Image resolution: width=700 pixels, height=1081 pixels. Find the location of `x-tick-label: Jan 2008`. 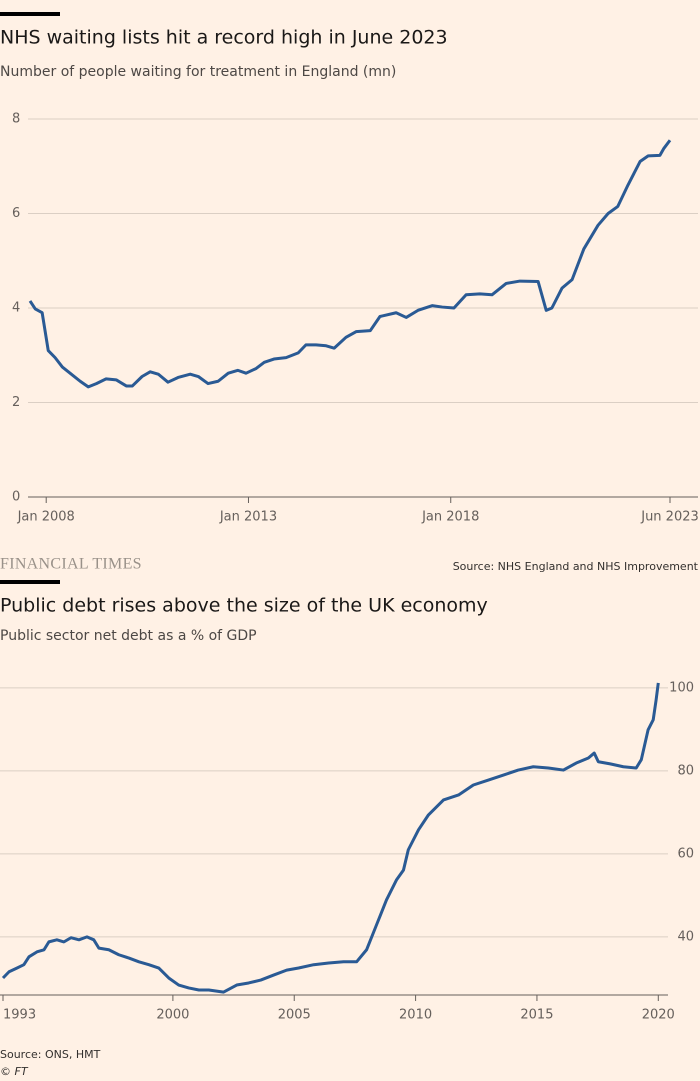

x-tick-label: Jan 2008 is located at coordinates (46, 517).